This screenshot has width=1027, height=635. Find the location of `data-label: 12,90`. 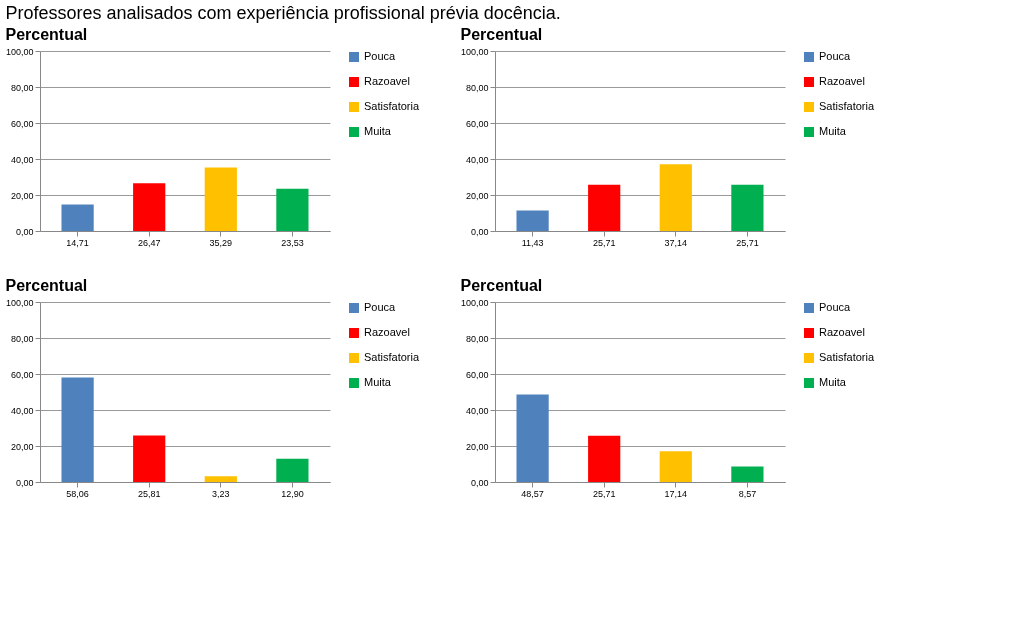

data-label: 12,90 is located at coordinates (292, 494).